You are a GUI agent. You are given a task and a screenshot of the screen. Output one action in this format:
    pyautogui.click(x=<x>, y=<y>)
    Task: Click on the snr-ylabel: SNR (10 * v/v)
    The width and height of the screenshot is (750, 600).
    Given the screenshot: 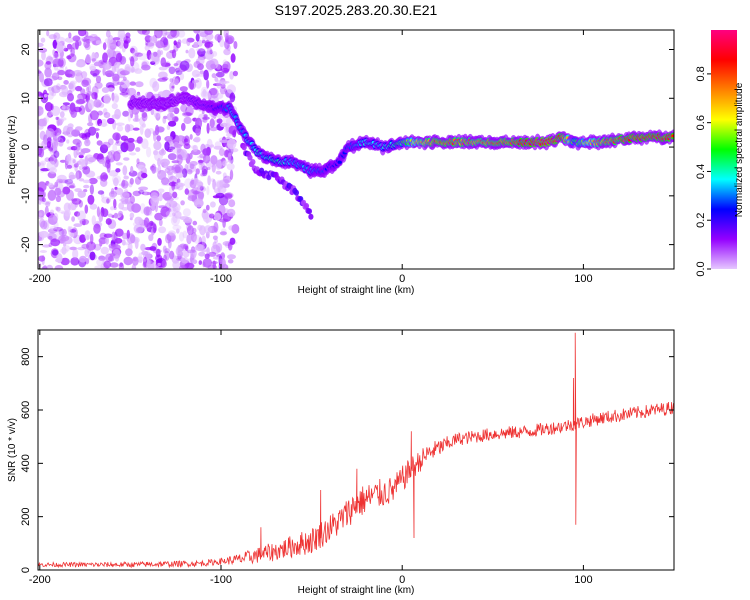 What is the action you would take?
    pyautogui.click(x=12, y=450)
    